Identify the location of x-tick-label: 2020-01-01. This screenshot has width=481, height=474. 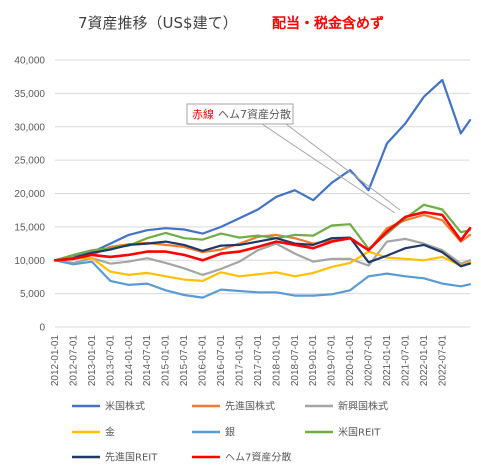
(350, 361).